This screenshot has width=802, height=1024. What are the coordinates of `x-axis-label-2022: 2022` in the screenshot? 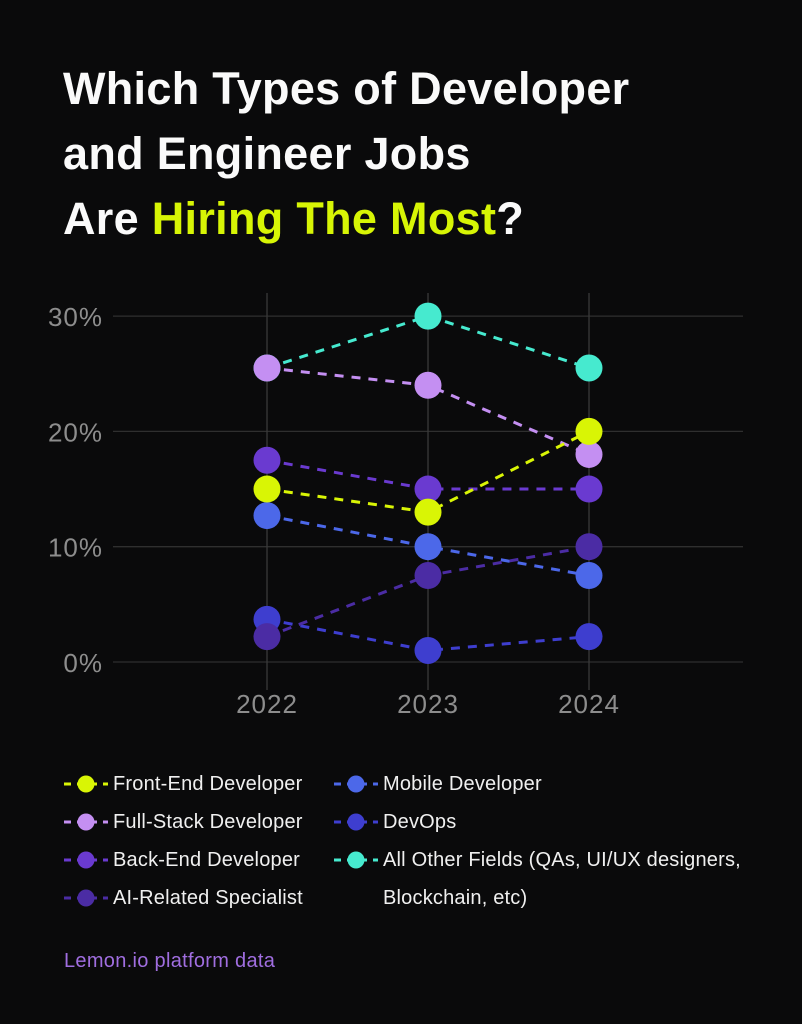 It's located at (267, 704).